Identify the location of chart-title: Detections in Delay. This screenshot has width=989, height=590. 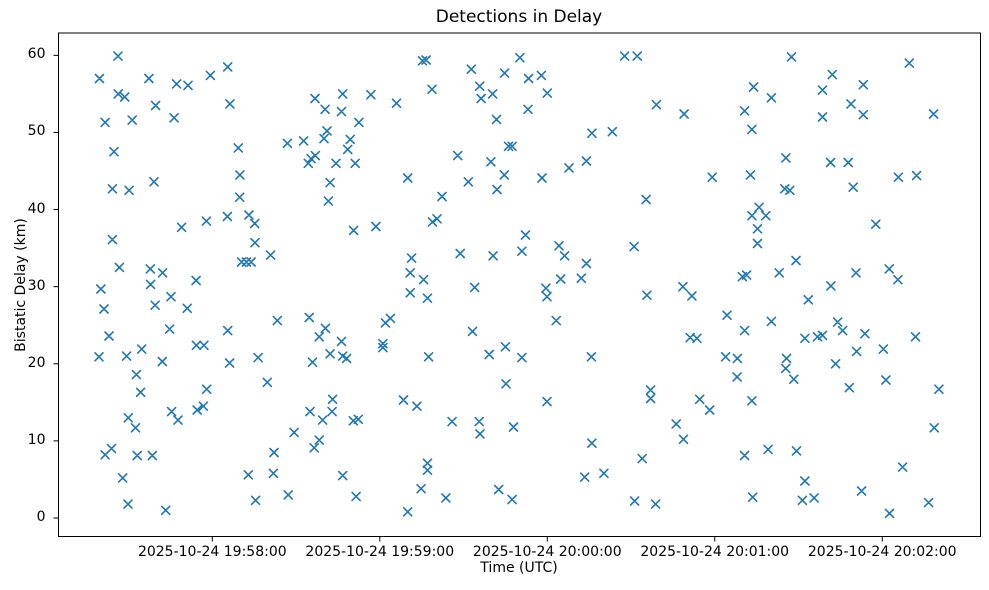
(519, 17).